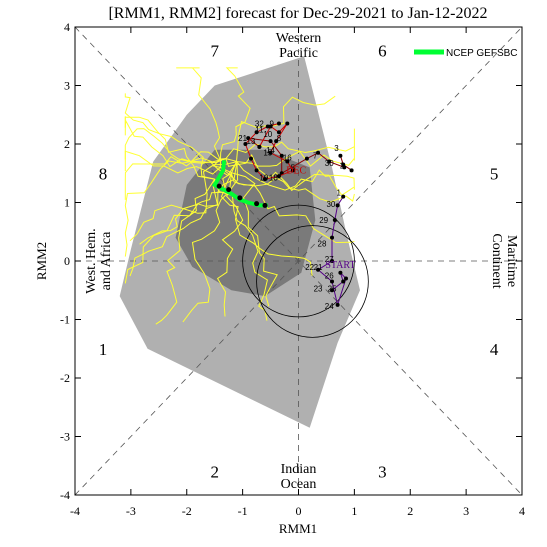 The width and height of the screenshot is (547, 547). Describe the element at coordinates (131, 511) in the screenshot. I see `x-tick-label: -3` at that location.